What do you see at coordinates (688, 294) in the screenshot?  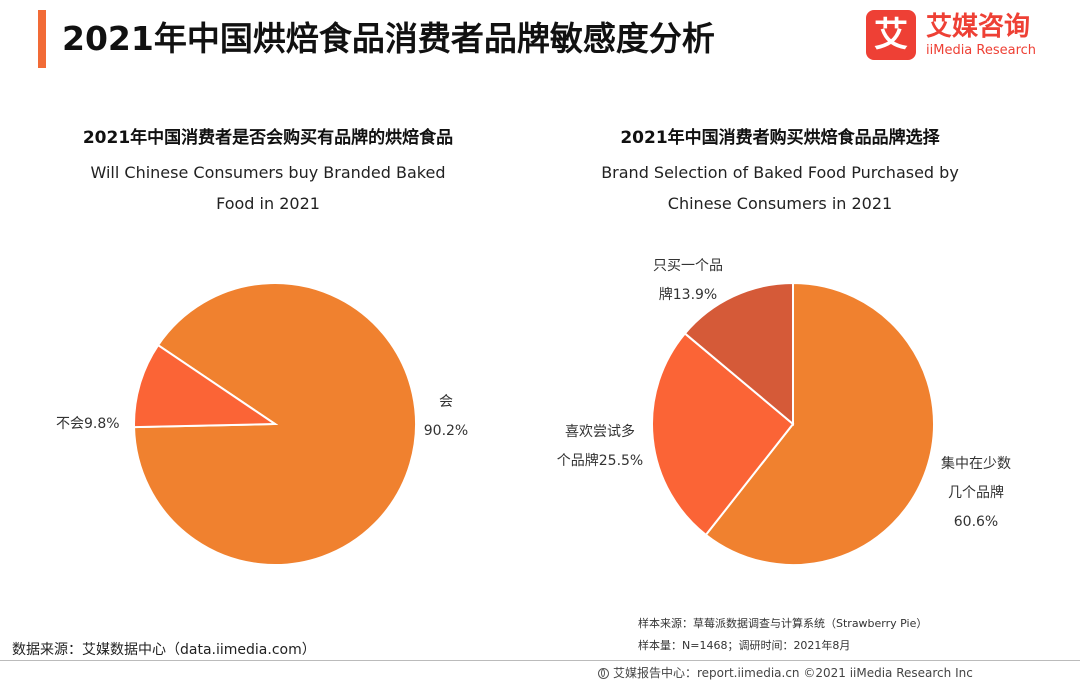 I see `pie-label-chart2-3: 牌13.9%` at bounding box center [688, 294].